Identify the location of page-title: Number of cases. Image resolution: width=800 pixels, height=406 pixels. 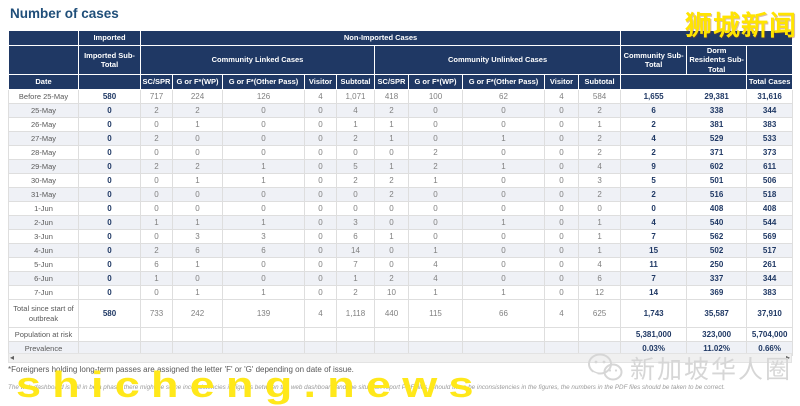
(64, 13).